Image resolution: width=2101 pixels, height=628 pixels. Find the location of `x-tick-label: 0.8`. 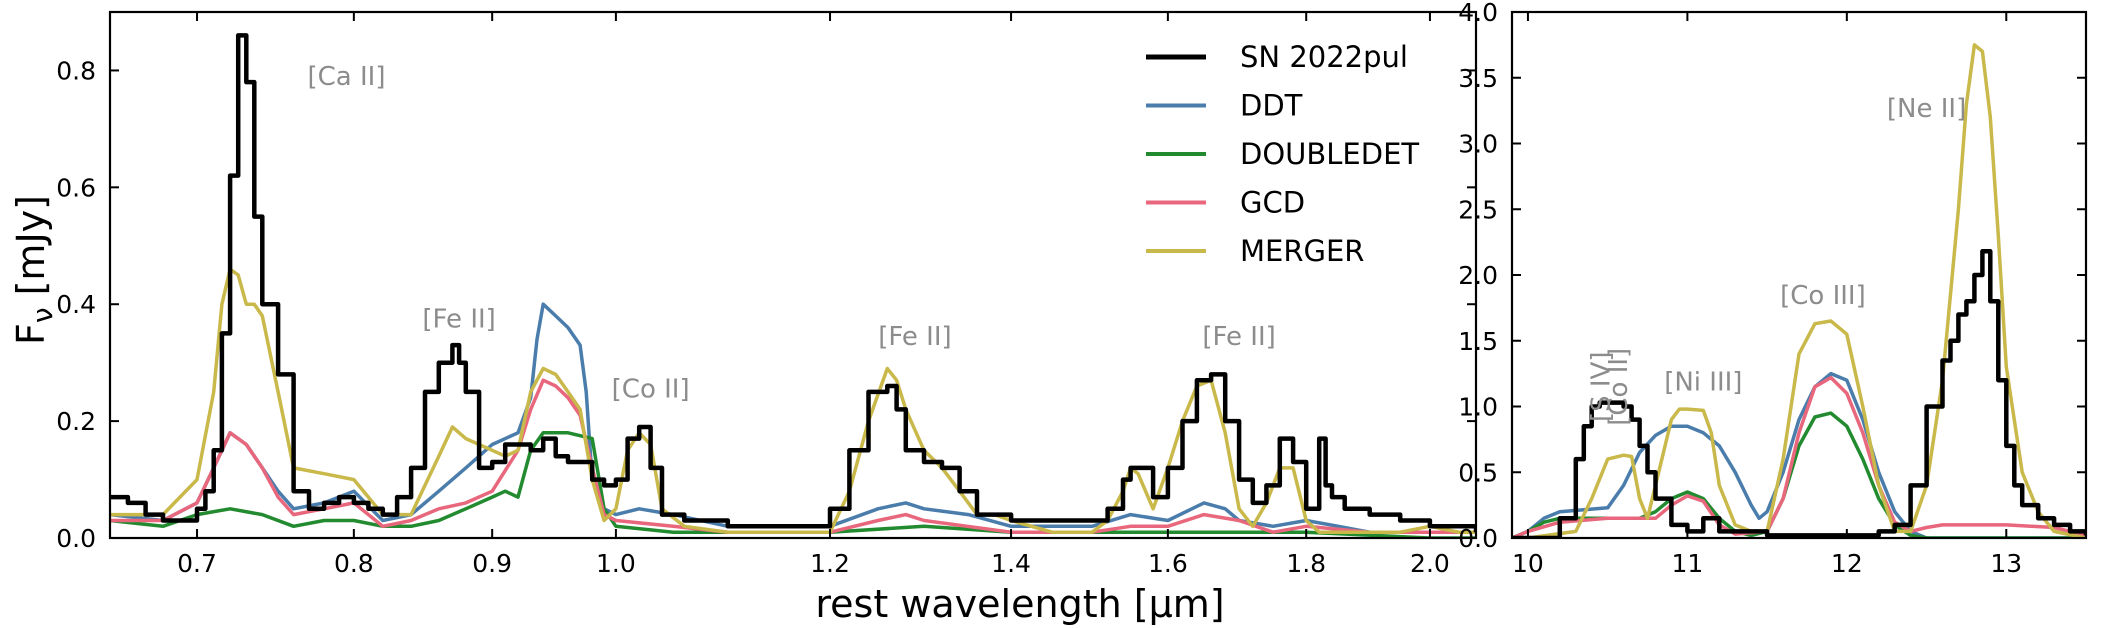

x-tick-label: 0.8 is located at coordinates (354, 563).